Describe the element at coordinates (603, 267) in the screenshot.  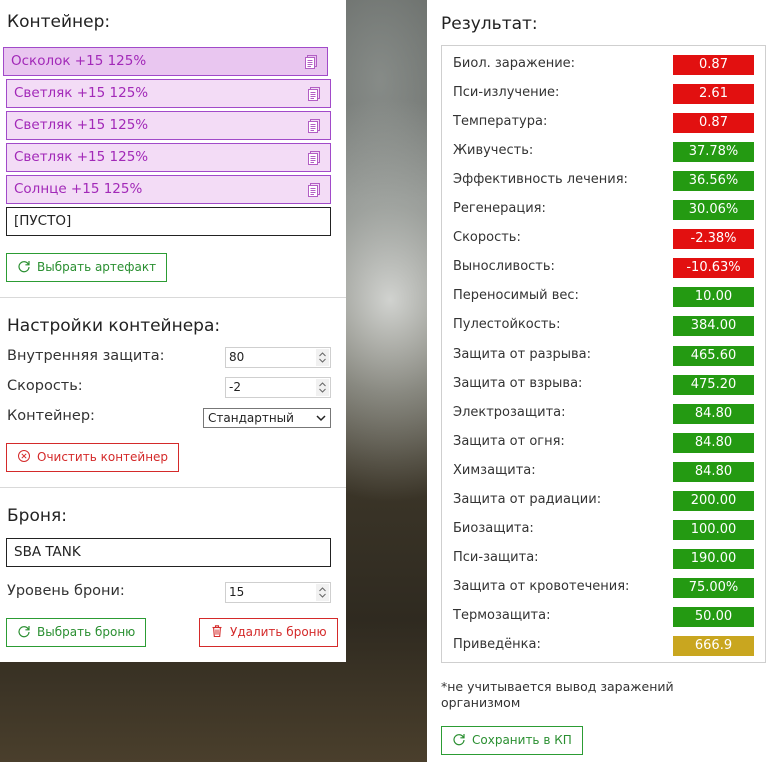
I see `stat-row: Выносливость: -10.63%` at that location.